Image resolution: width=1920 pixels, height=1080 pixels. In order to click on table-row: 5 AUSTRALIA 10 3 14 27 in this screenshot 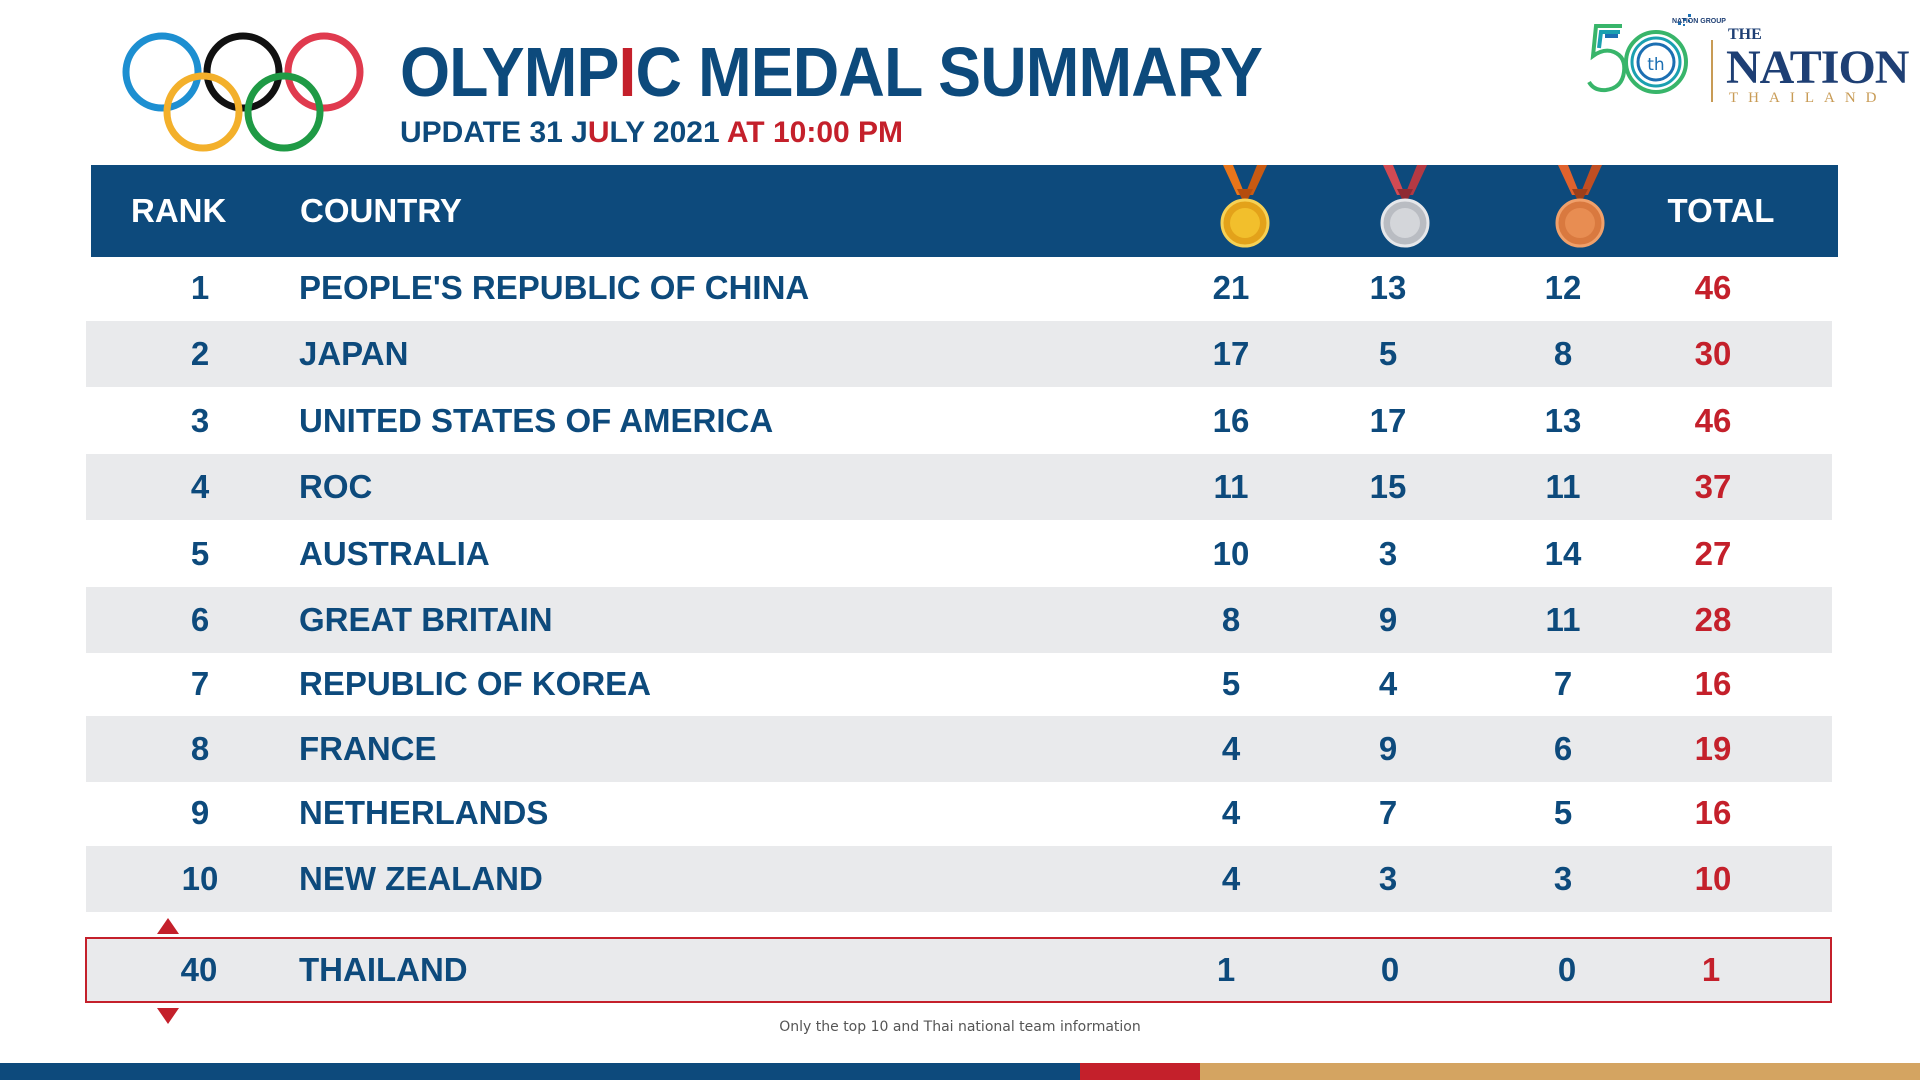, I will do `click(959, 554)`.